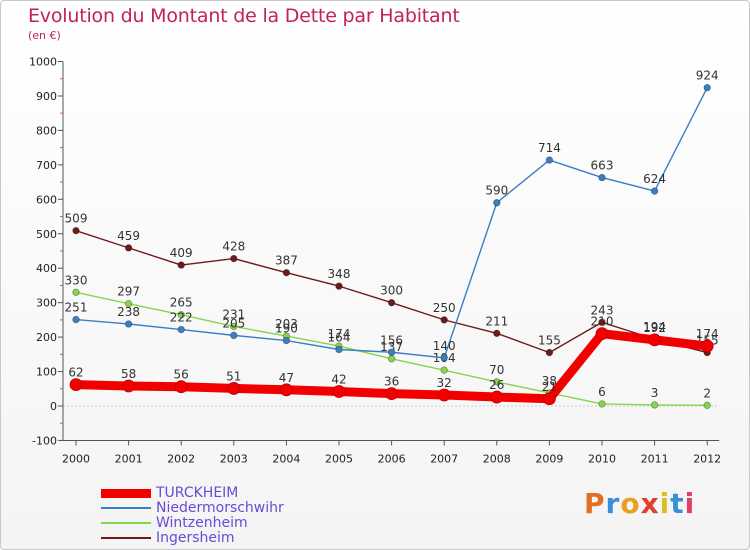  Describe the element at coordinates (128, 236) in the screenshot. I see `data-label: 459` at that location.